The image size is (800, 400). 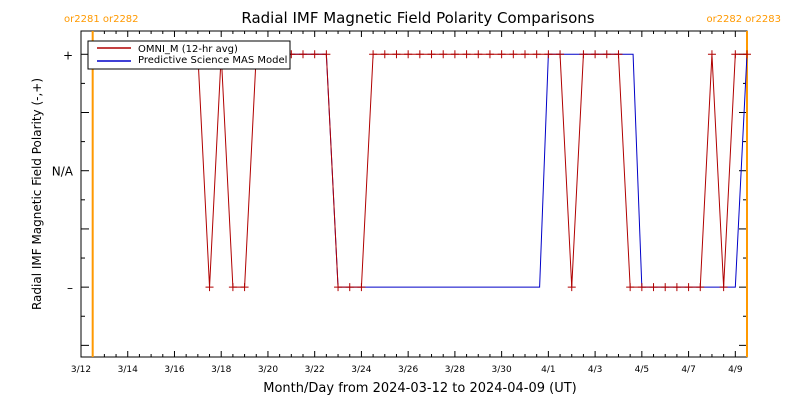 I want to click on y-tick-label: –, so click(x=70, y=288).